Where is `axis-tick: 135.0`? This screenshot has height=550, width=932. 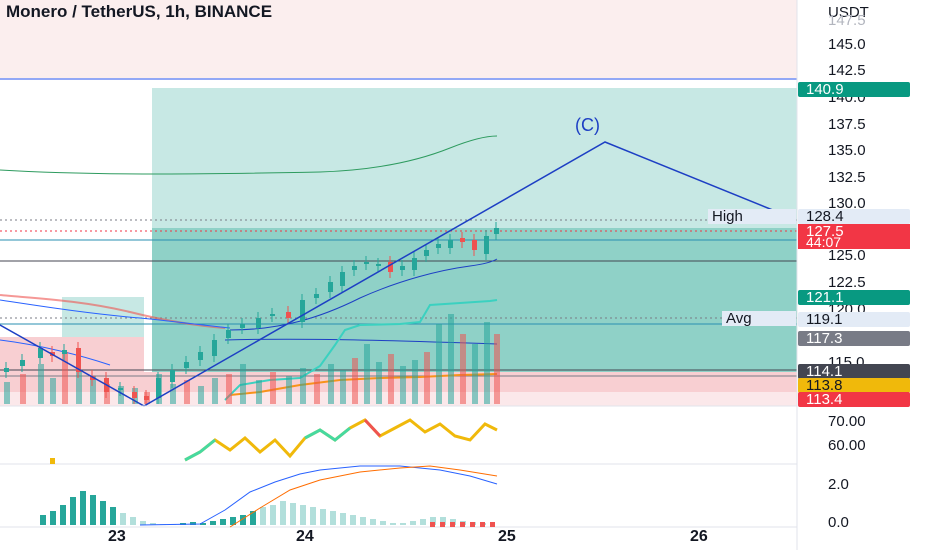 axis-tick: 135.0 is located at coordinates (847, 150).